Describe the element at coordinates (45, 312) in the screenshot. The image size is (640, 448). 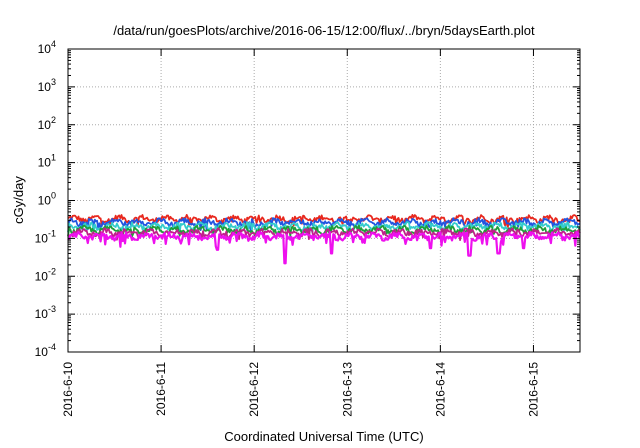
I see `y-tick-label: 10⁻³` at that location.